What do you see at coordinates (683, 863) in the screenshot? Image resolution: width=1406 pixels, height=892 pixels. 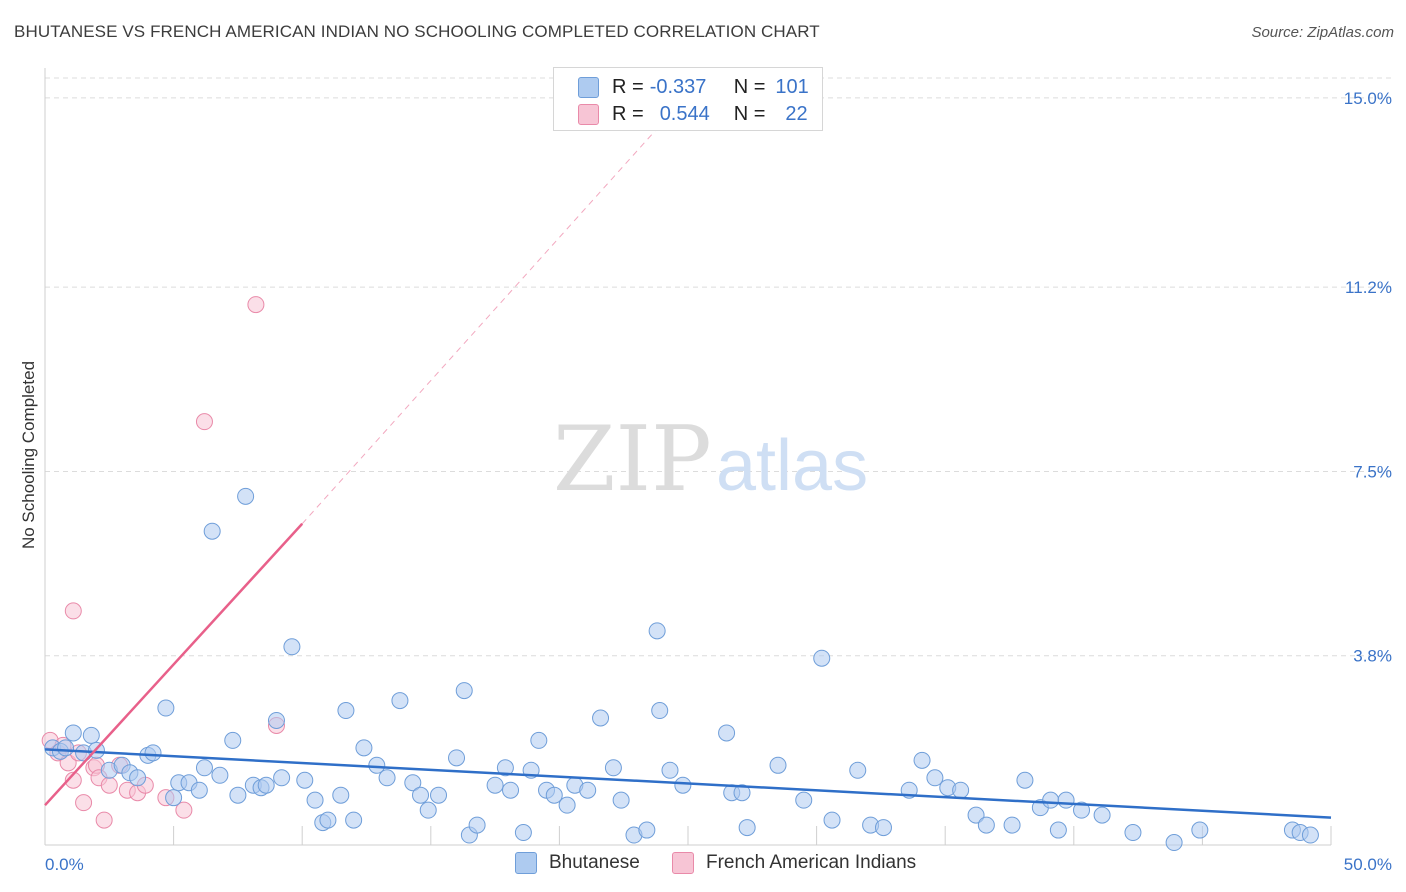 I see `french-american-indians-legend-swatch` at bounding box center [683, 863].